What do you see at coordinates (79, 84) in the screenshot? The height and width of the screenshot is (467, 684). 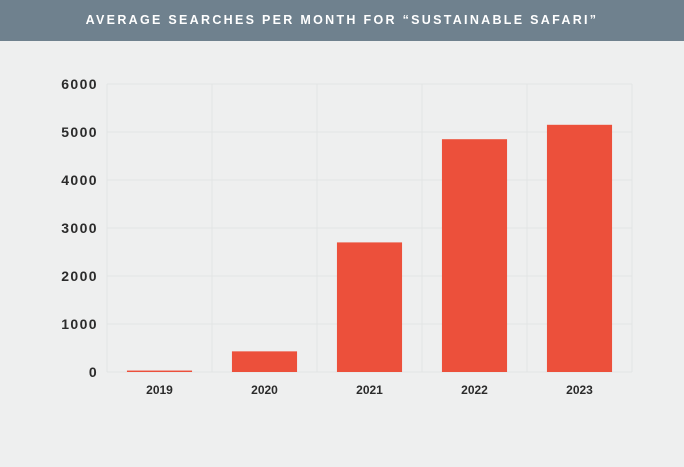 I see `y-tick-label: 6000` at bounding box center [79, 84].